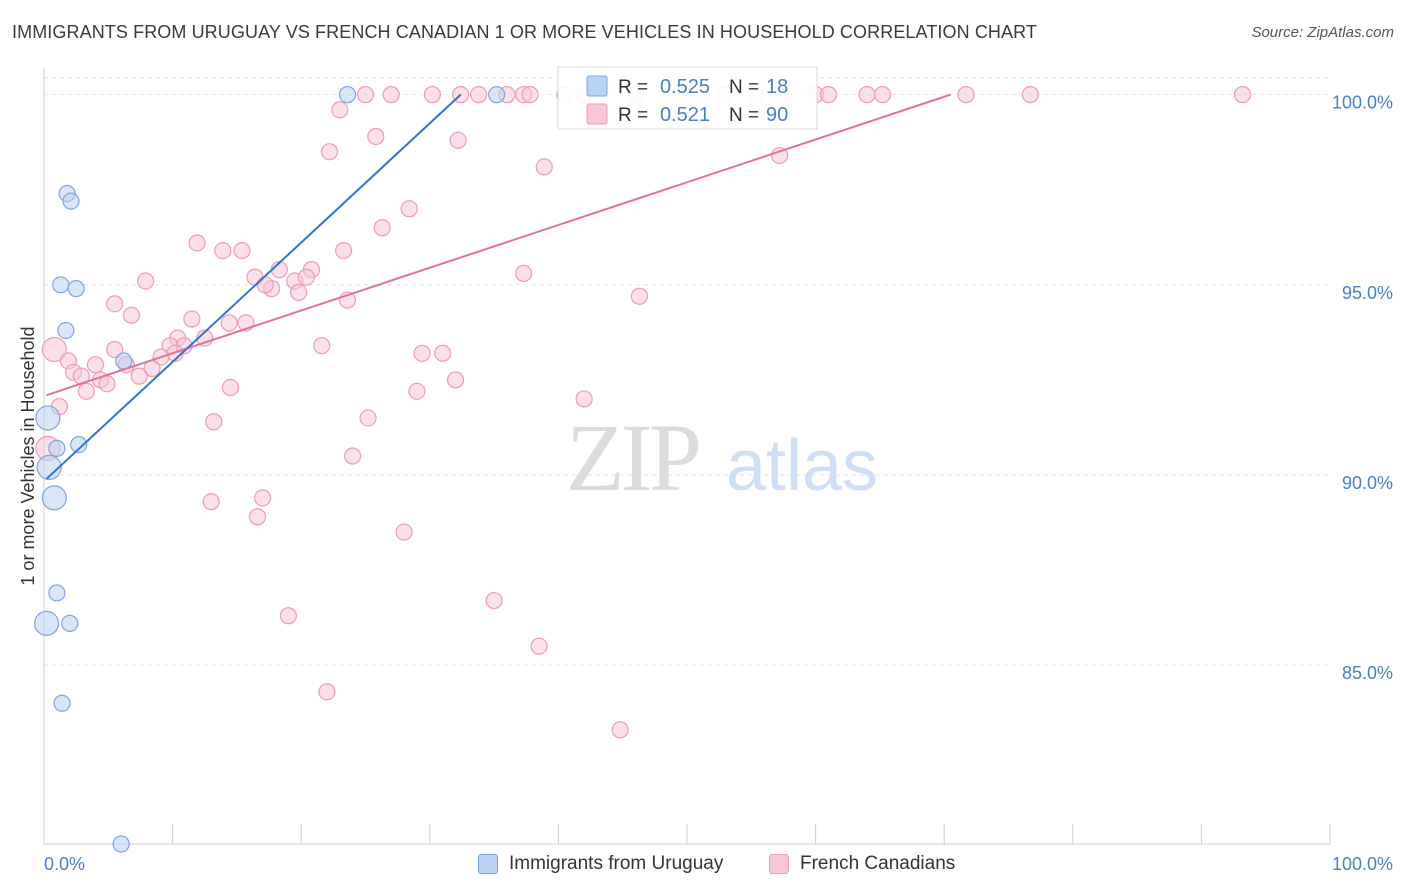  I want to click on x-tick-label: 100.0%, so click(1362, 864).